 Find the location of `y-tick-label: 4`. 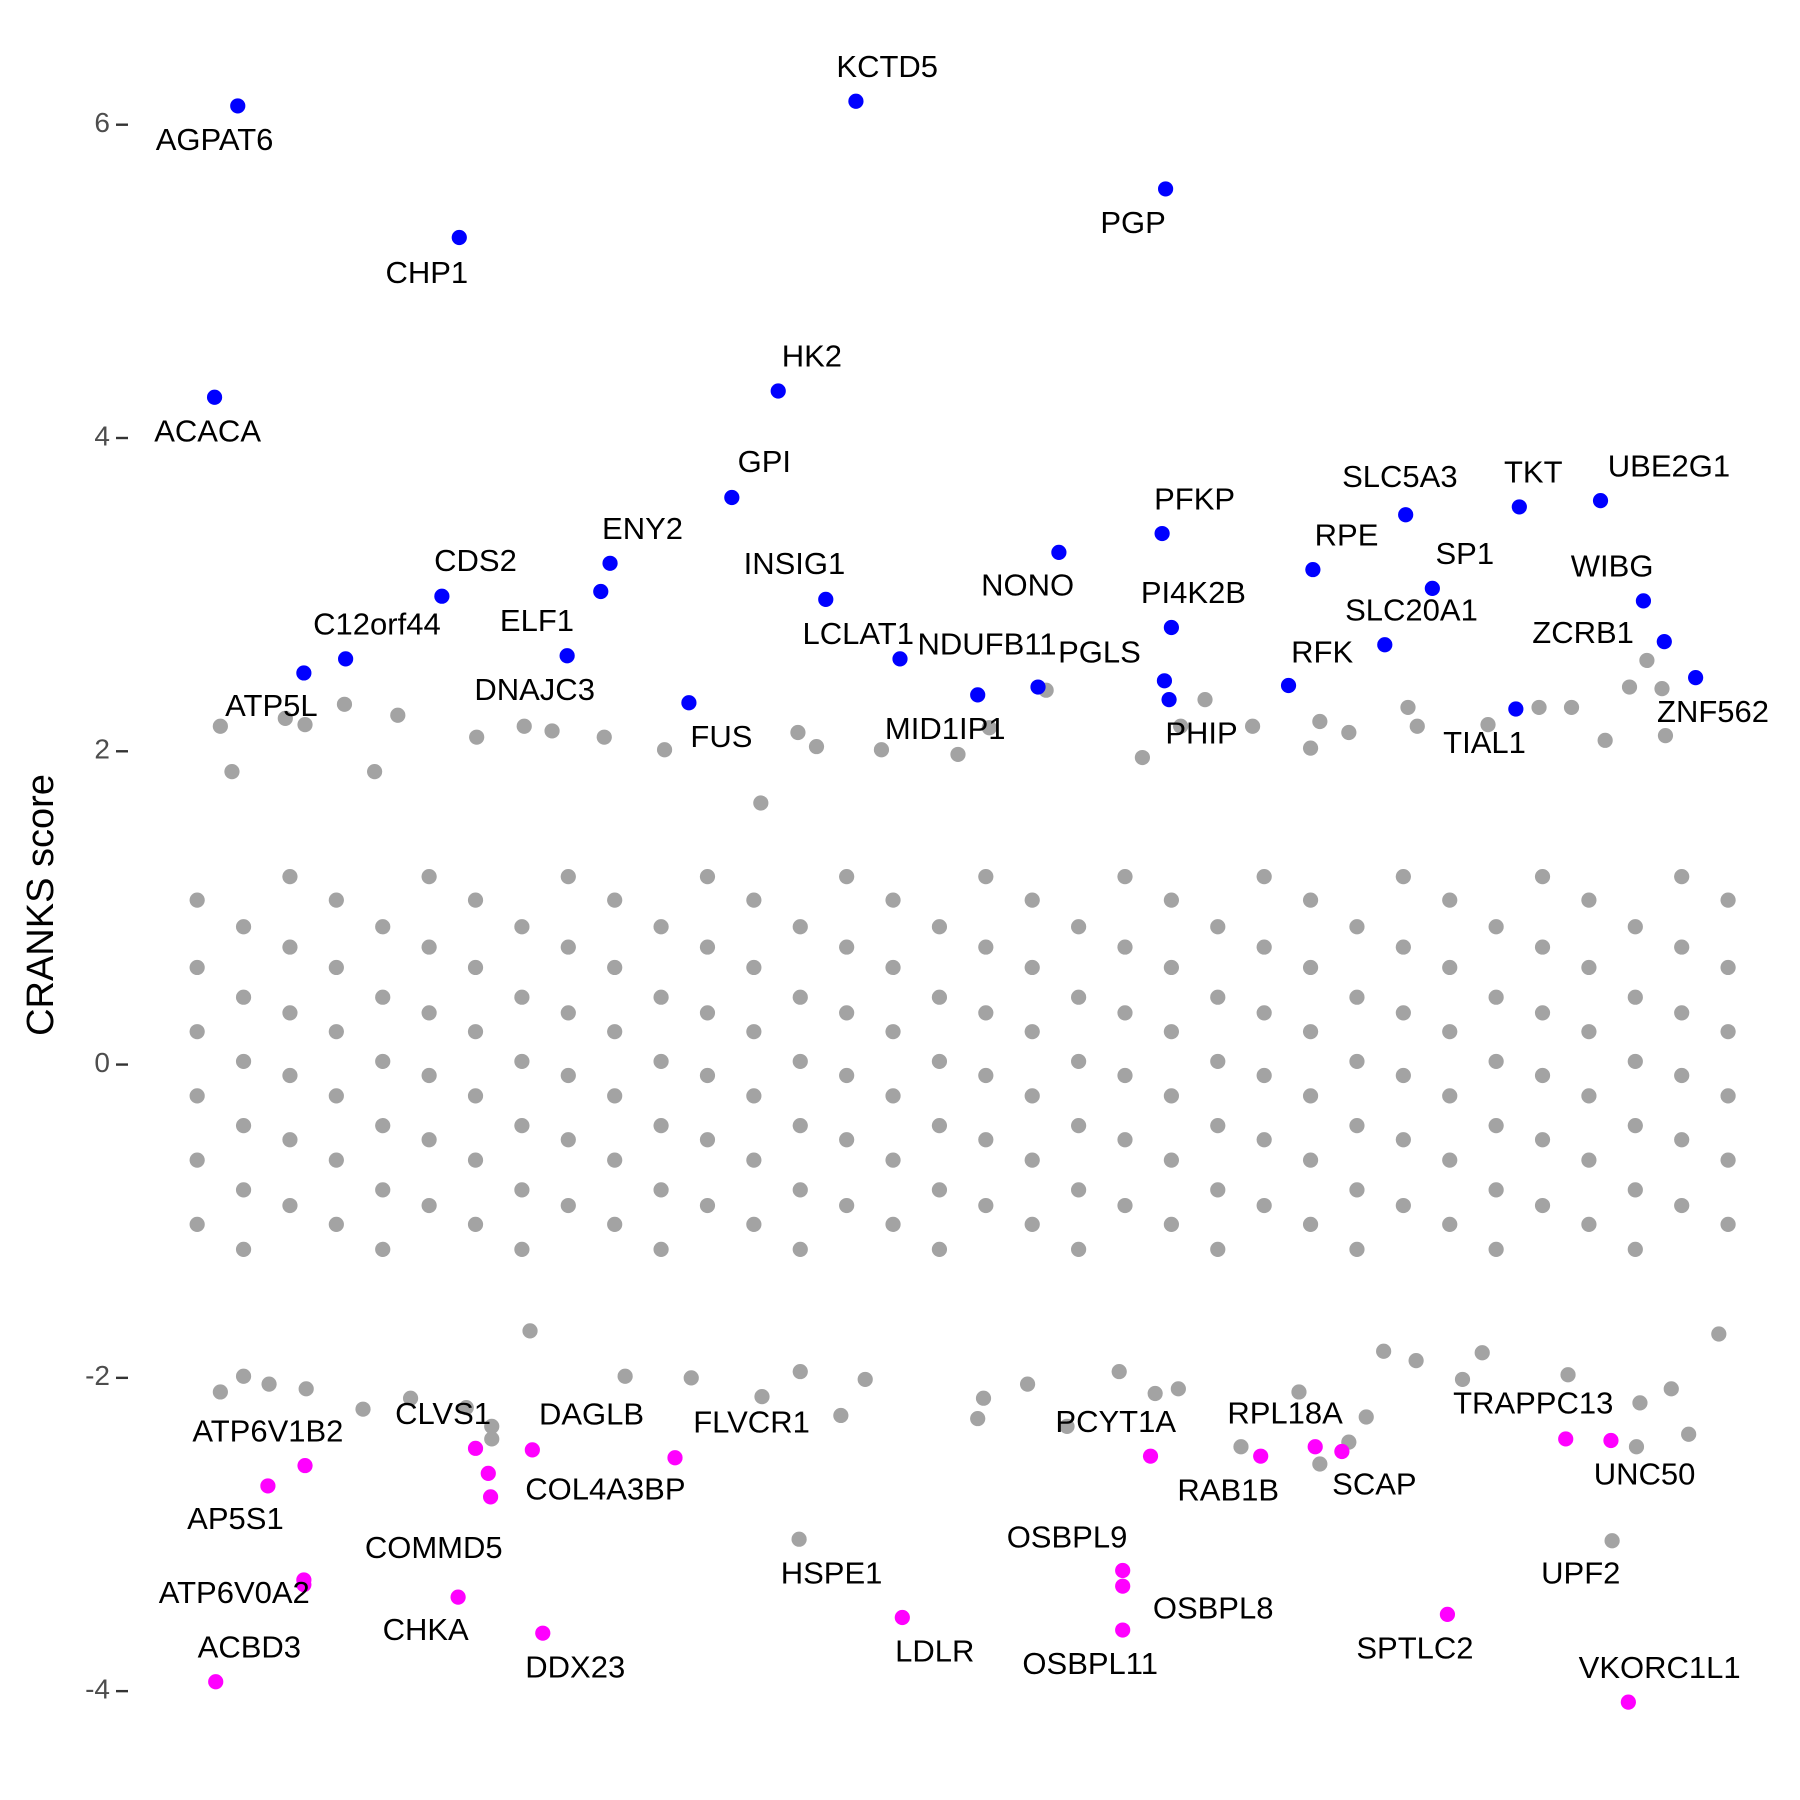

y-tick-label: 4 is located at coordinates (102, 435).